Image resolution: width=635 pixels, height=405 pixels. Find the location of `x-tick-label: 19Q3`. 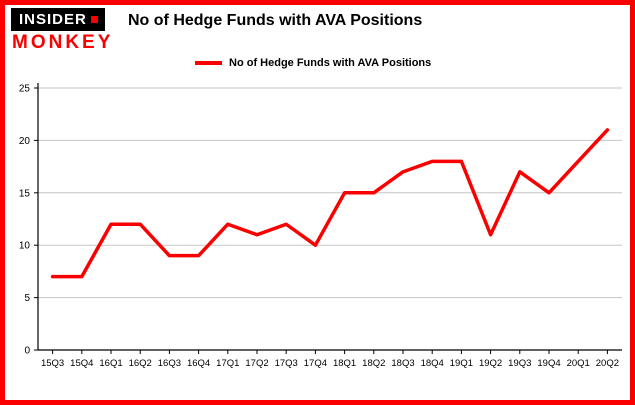

x-tick-label: 19Q3 is located at coordinates (519, 363).